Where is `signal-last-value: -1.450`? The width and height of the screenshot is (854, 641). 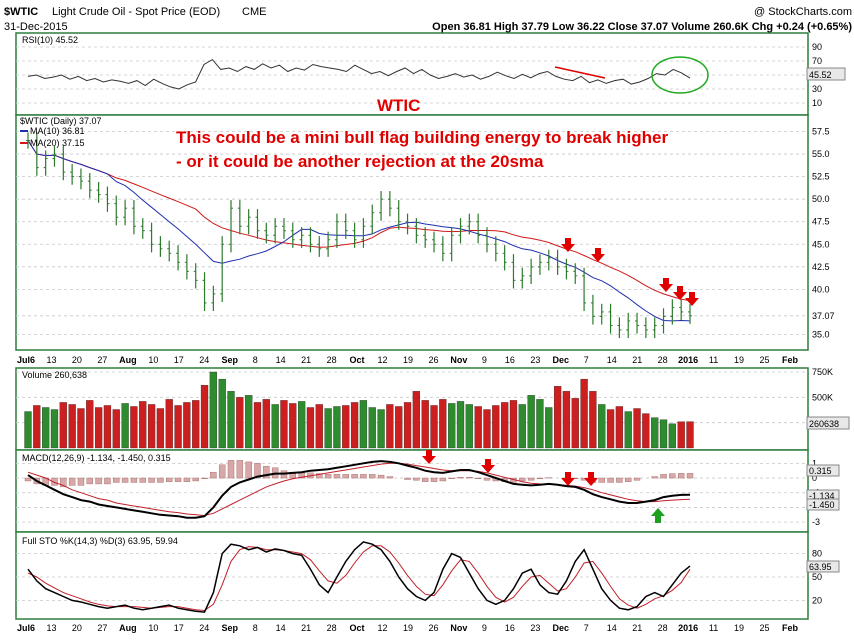
signal-last-value: -1.450 is located at coordinates (822, 505).